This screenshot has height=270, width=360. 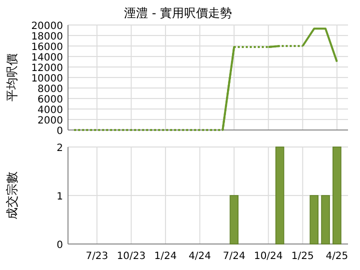 What do you see at coordinates (12, 196) in the screenshot?
I see `y-axis-title: 成交宗數` at bounding box center [12, 196].